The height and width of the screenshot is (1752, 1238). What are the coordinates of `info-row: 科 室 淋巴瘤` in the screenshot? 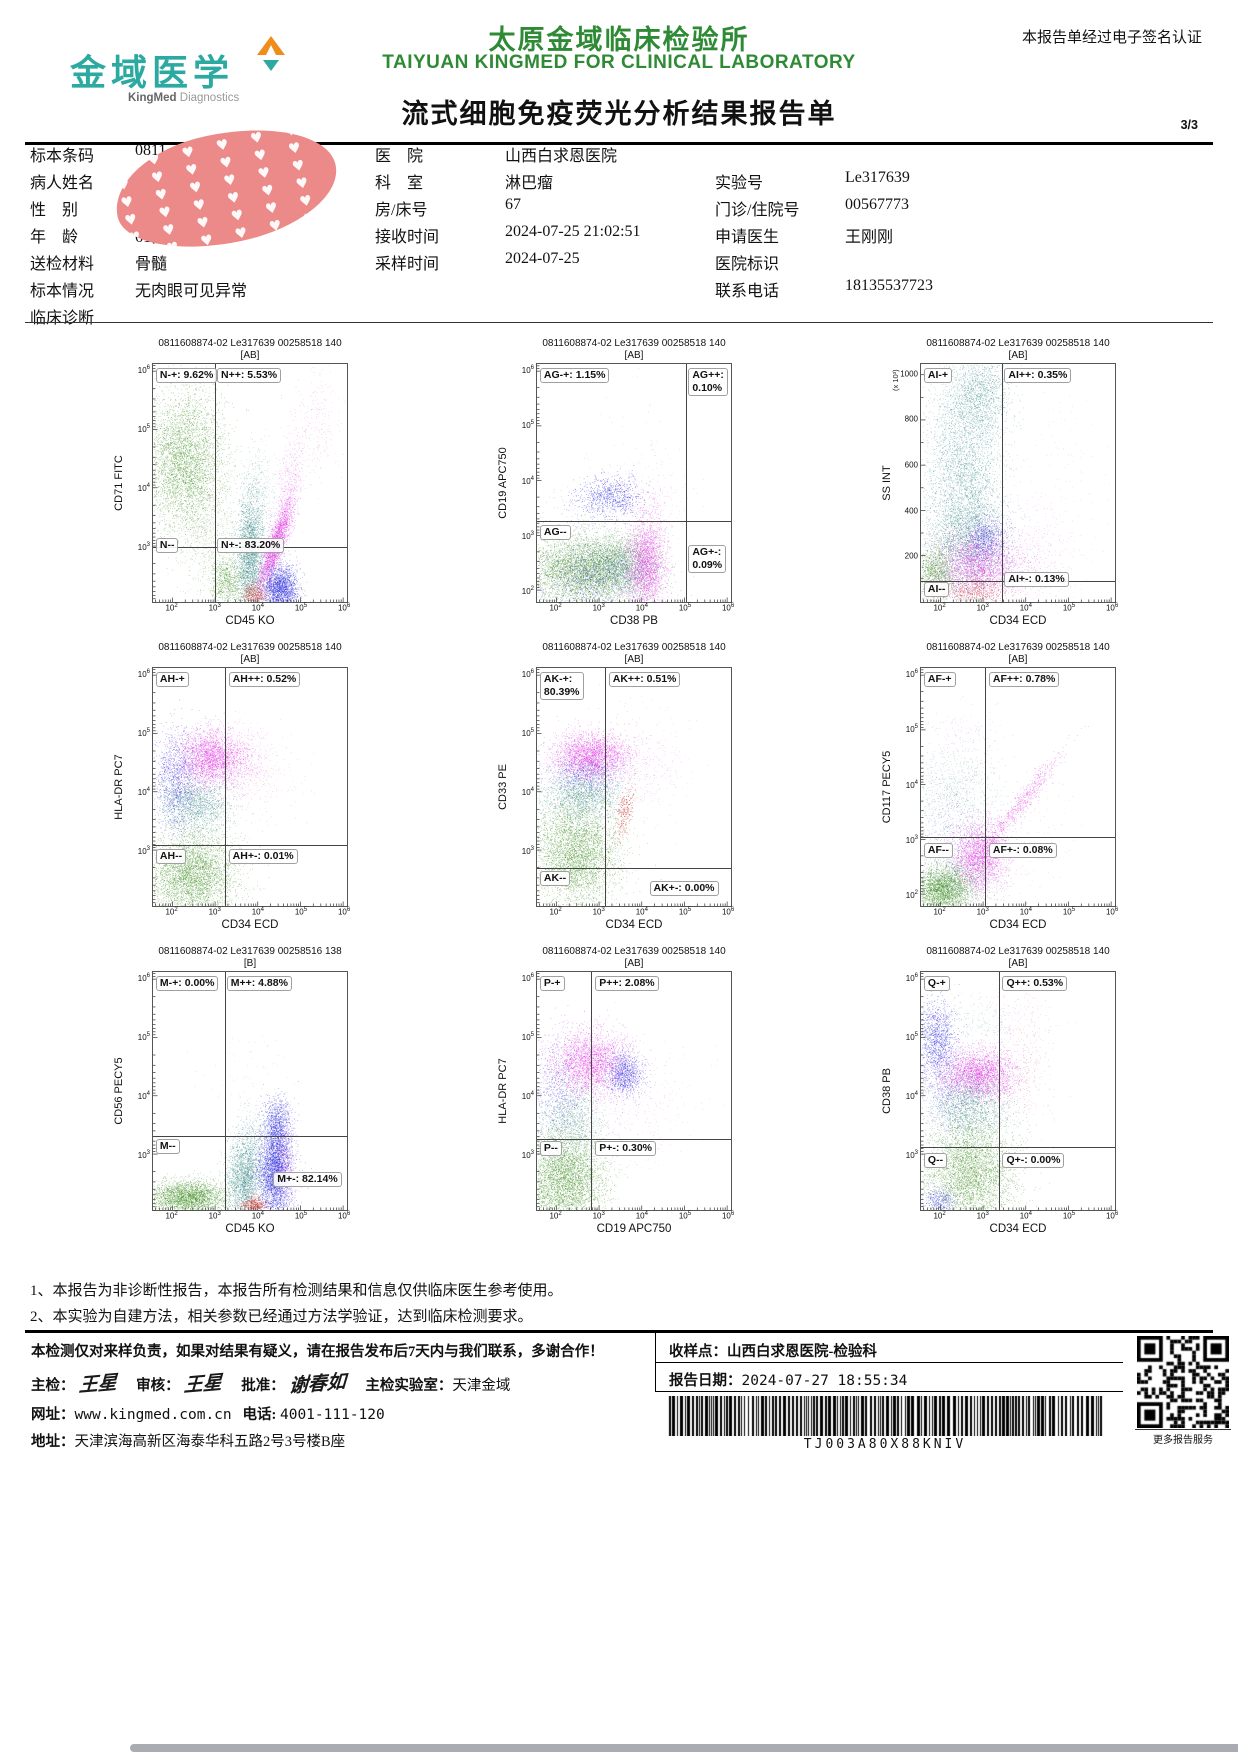 It's located at (464, 182).